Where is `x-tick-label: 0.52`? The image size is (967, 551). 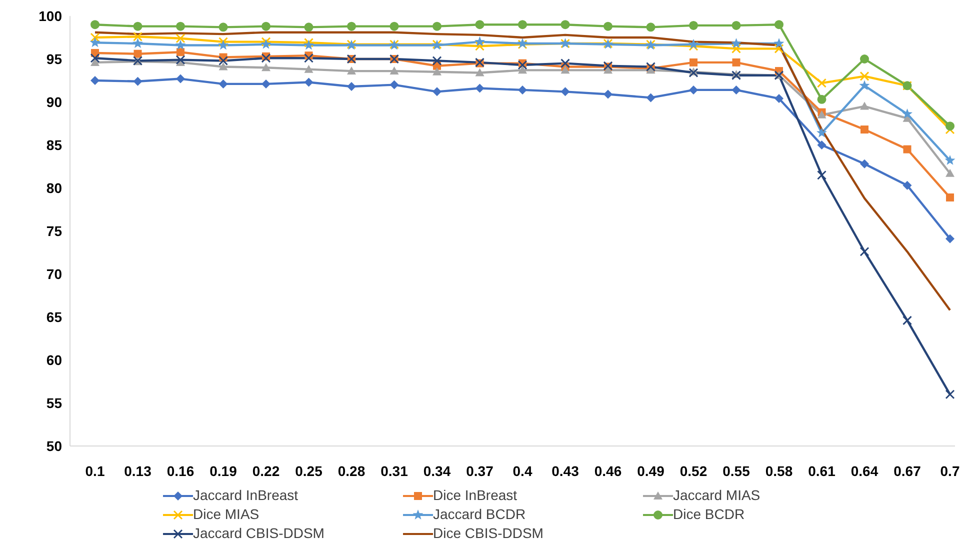 x-tick-label: 0.52 is located at coordinates (694, 470).